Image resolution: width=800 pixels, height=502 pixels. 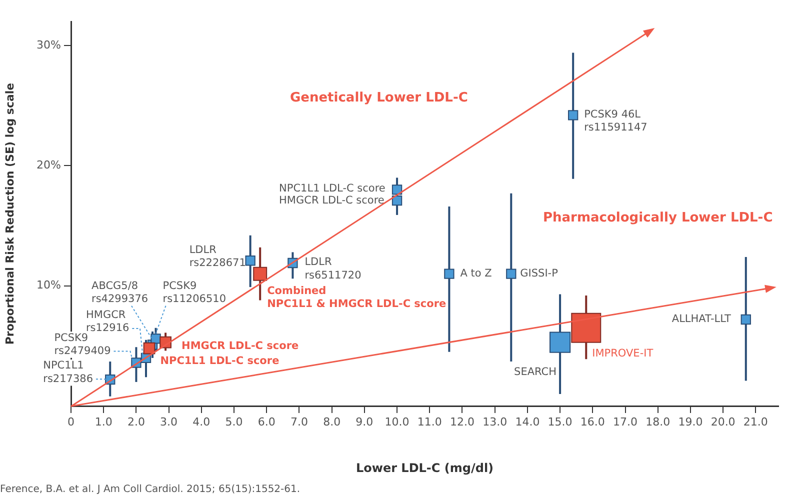 I want to click on y-tick-label: 10%, so click(x=48, y=285).